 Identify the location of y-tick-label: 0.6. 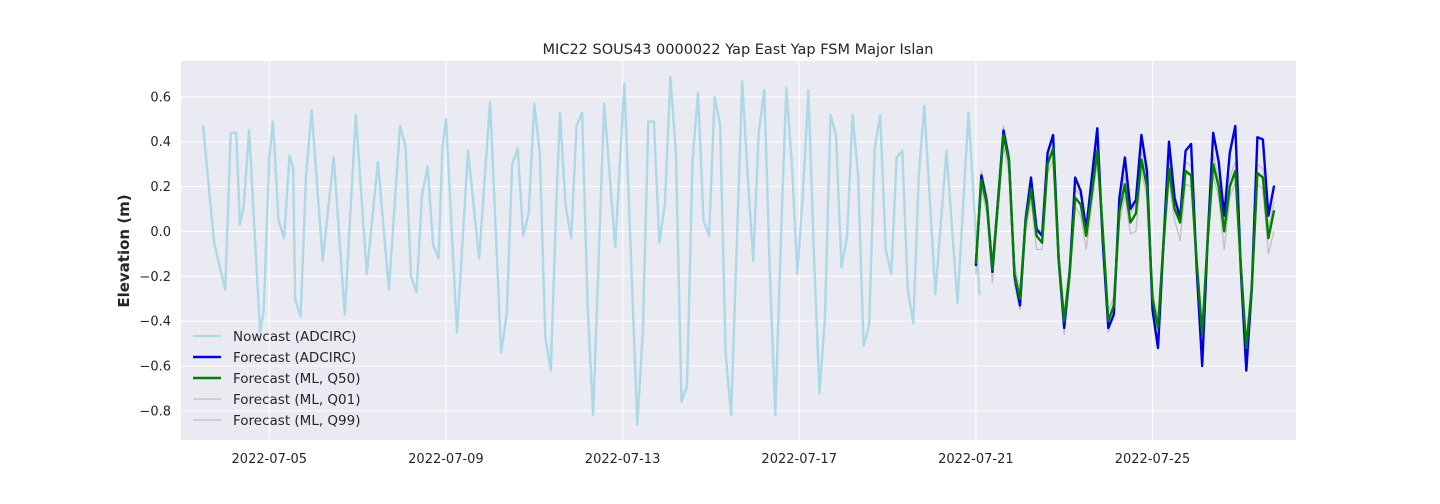
(160, 97).